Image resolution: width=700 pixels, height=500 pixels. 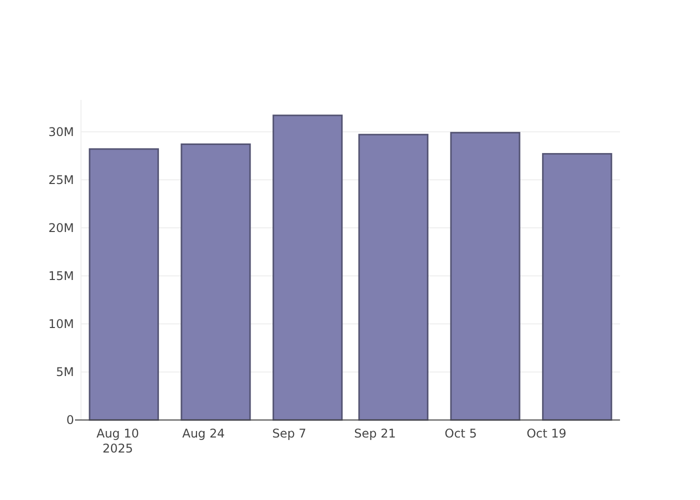 What do you see at coordinates (61, 131) in the screenshot?
I see `y-tick-label: 30M` at bounding box center [61, 131].